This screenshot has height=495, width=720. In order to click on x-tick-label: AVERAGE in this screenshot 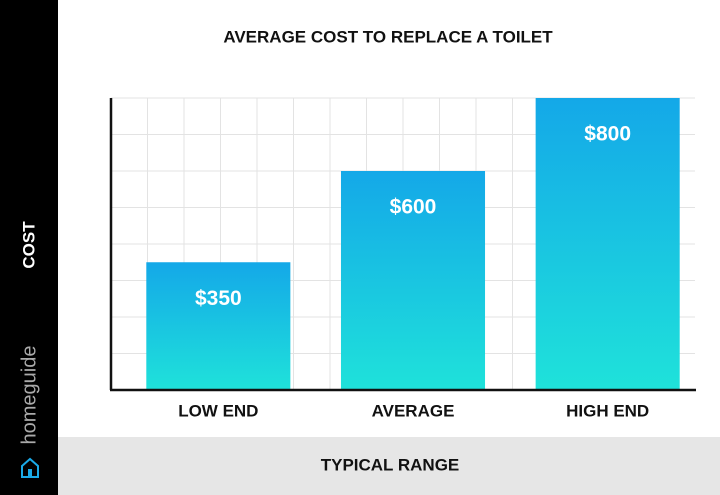, I will do `click(413, 410)`.